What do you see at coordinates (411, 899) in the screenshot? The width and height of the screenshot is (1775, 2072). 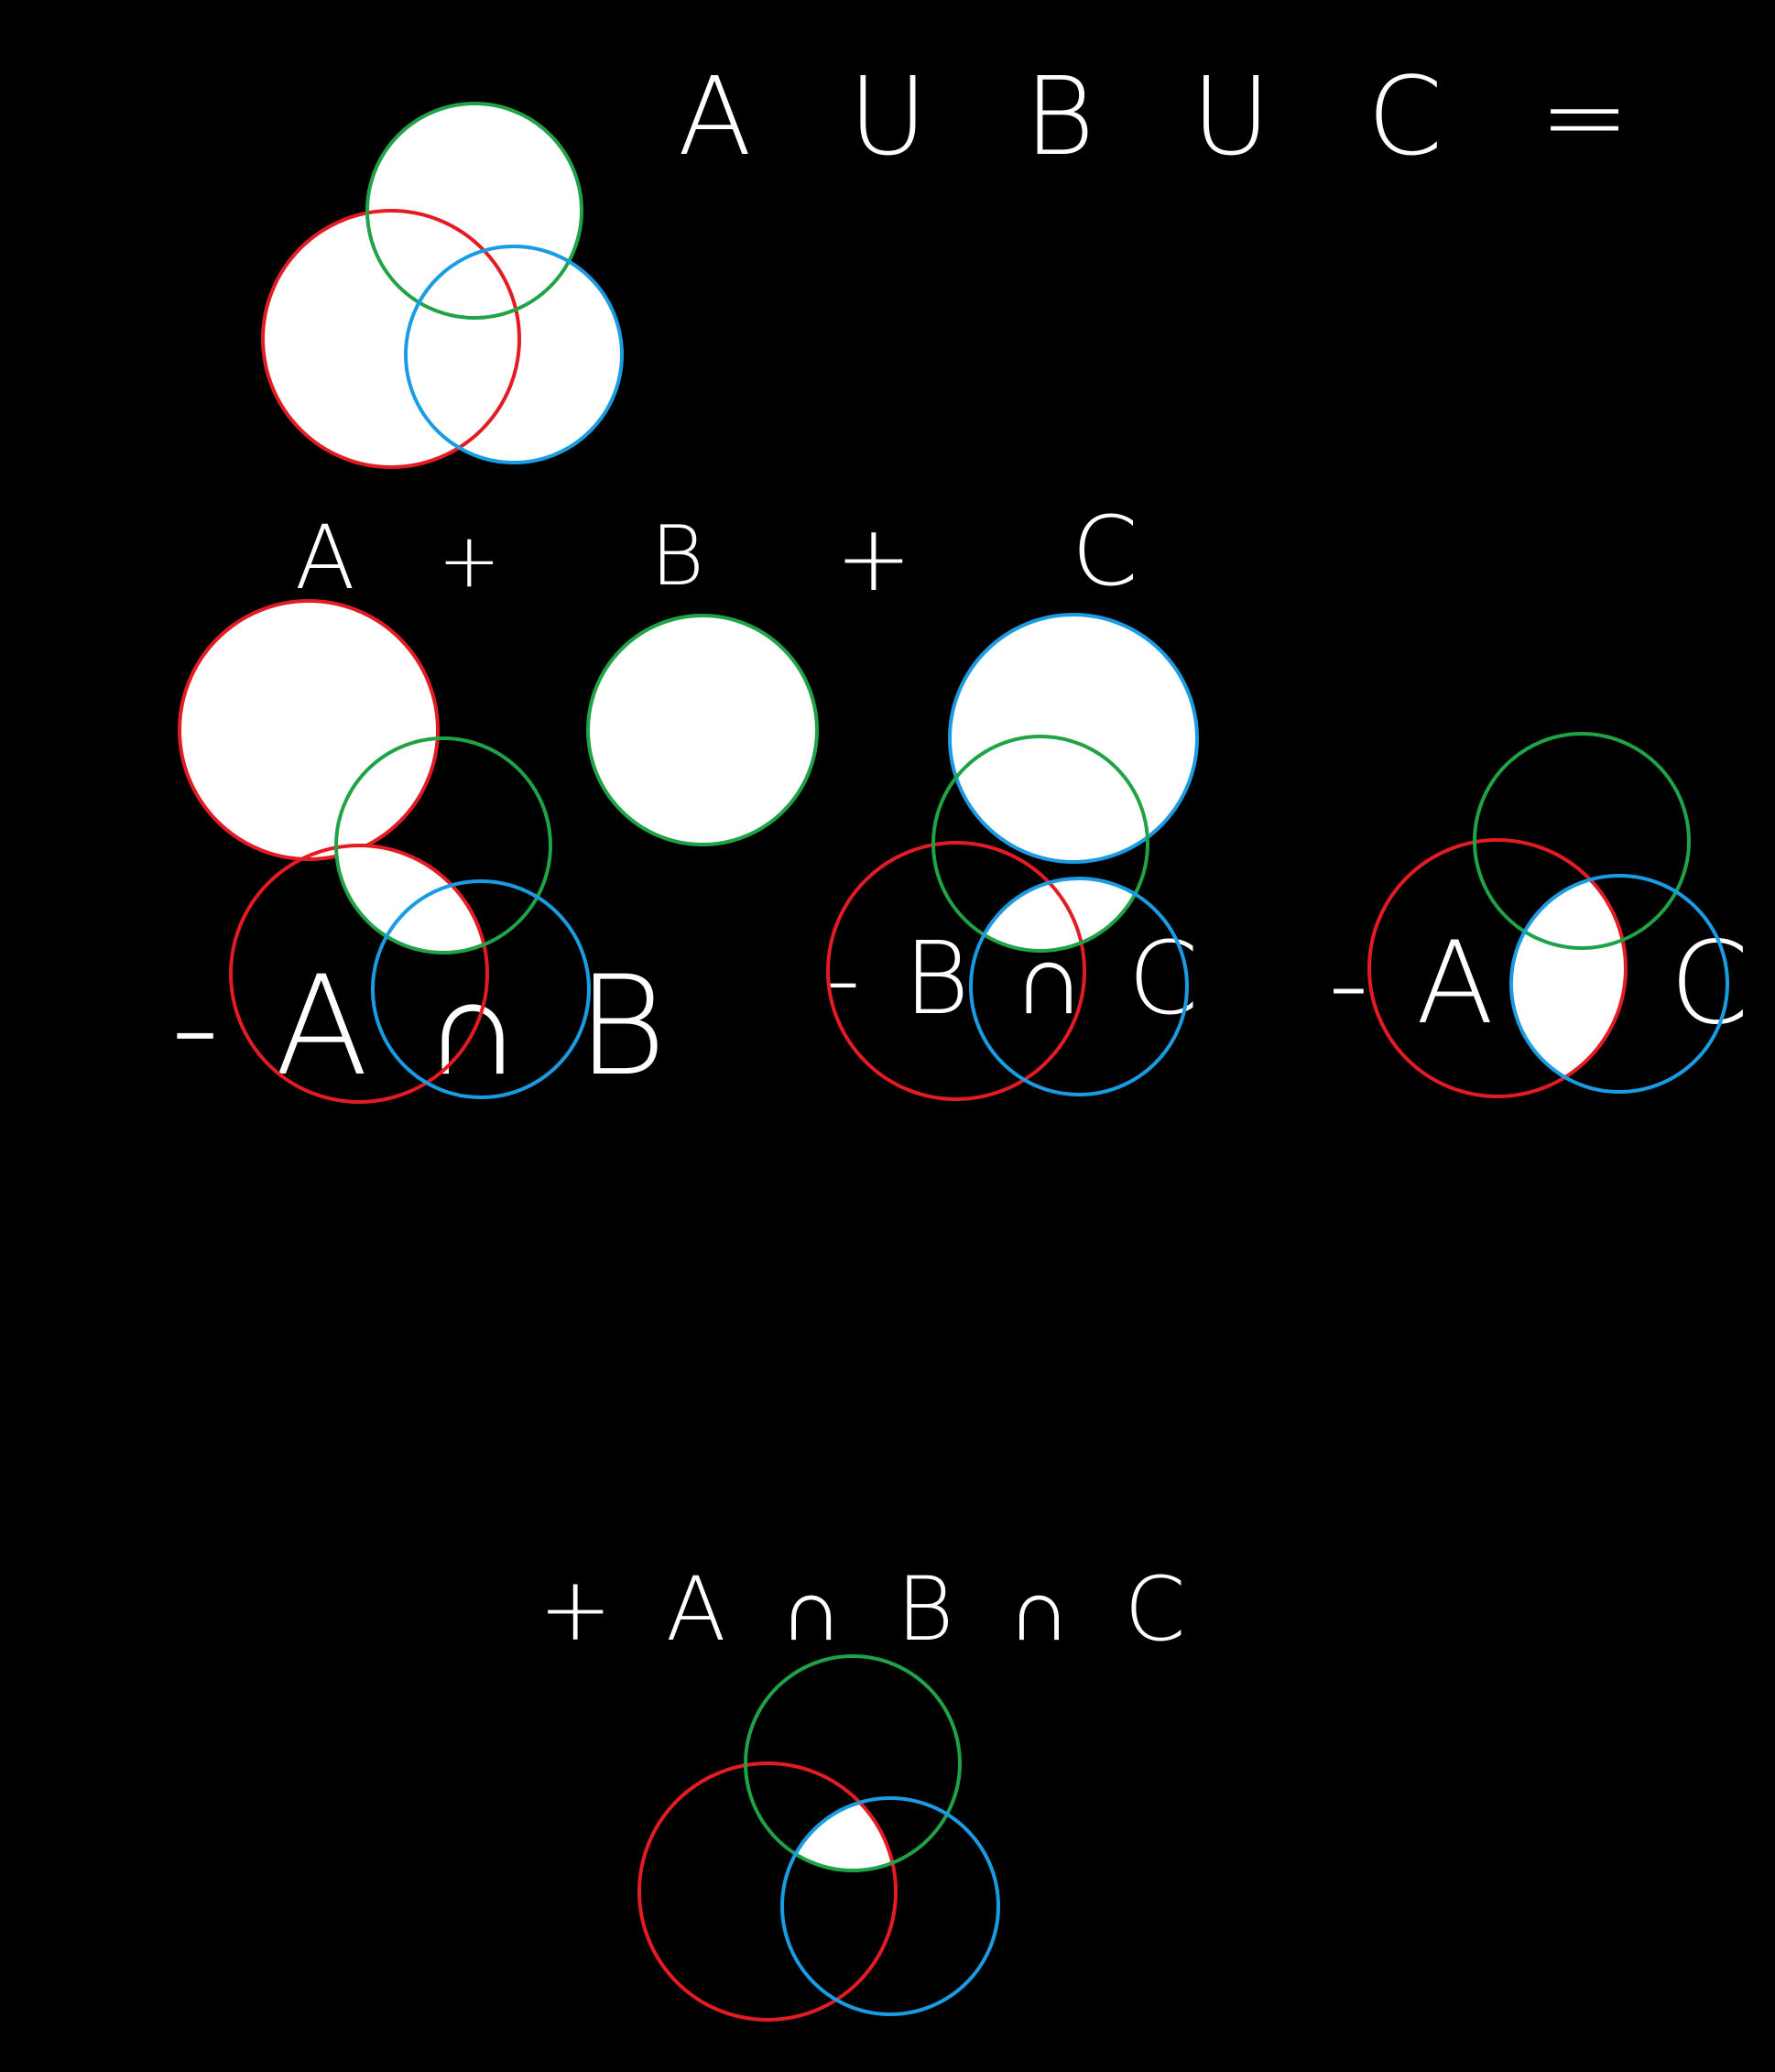 I see `ab-shaded-region` at bounding box center [411, 899].